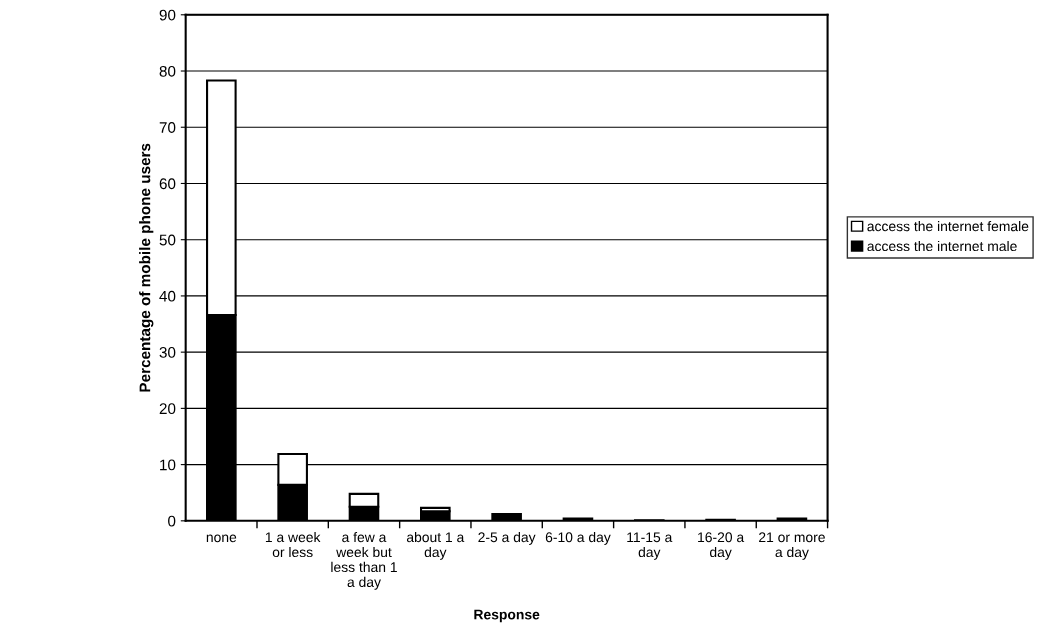  I want to click on y-tick-label: 30, so click(167, 352).